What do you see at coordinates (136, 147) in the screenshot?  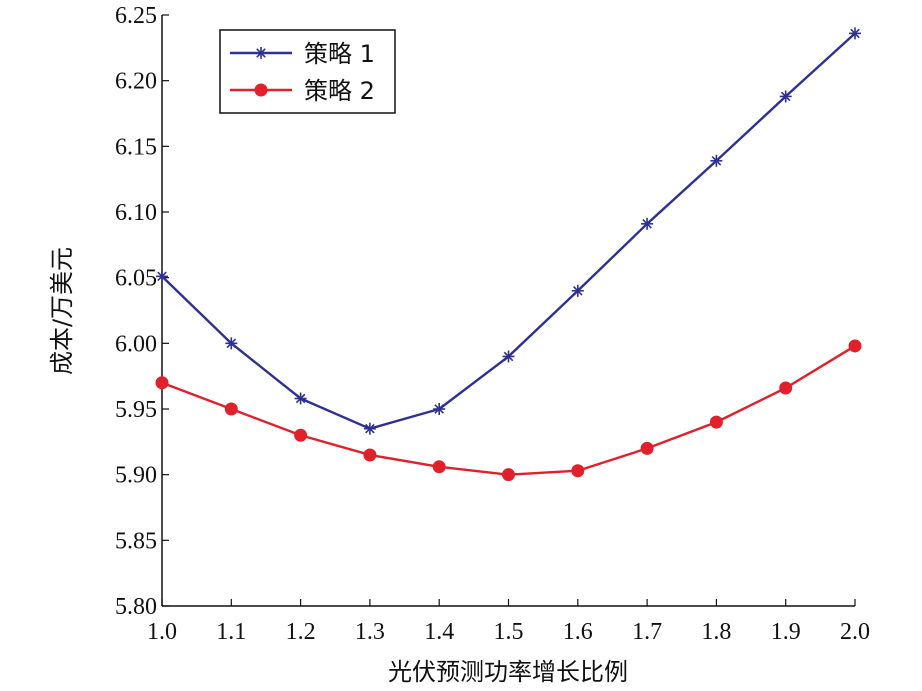 I see `y-tick-label: 6.15` at bounding box center [136, 147].